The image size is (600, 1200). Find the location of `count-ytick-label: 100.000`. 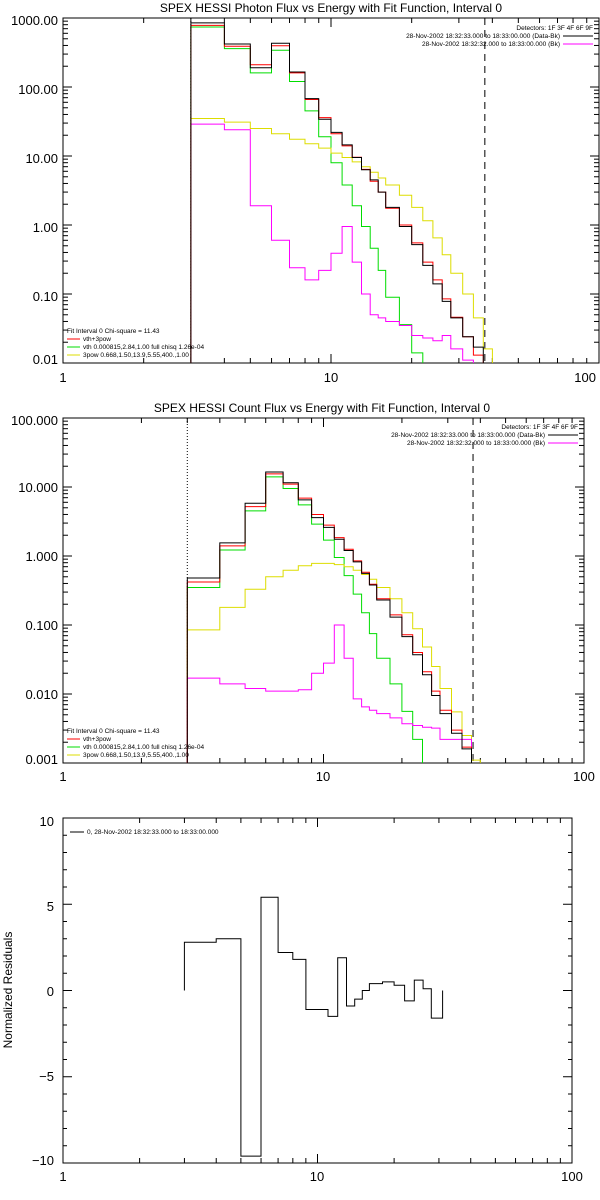

count-ytick-label: 100.000 is located at coordinates (34, 420).